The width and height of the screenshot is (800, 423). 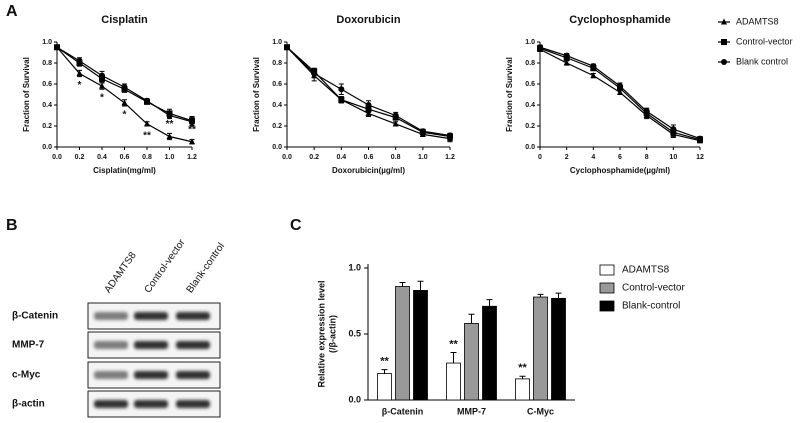 I want to click on x-axis-label: Cisplatin(mg/ml), so click(x=124, y=170).